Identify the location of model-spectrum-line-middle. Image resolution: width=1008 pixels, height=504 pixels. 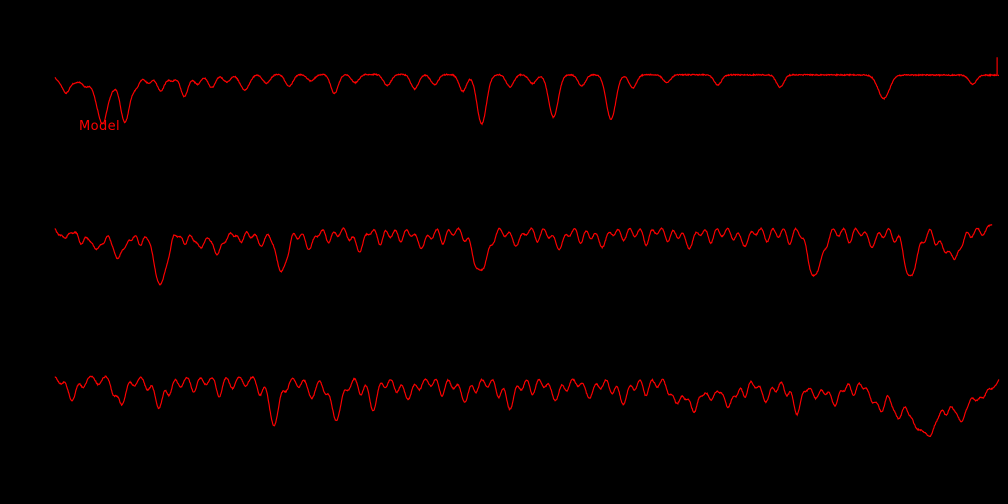
(523, 255).